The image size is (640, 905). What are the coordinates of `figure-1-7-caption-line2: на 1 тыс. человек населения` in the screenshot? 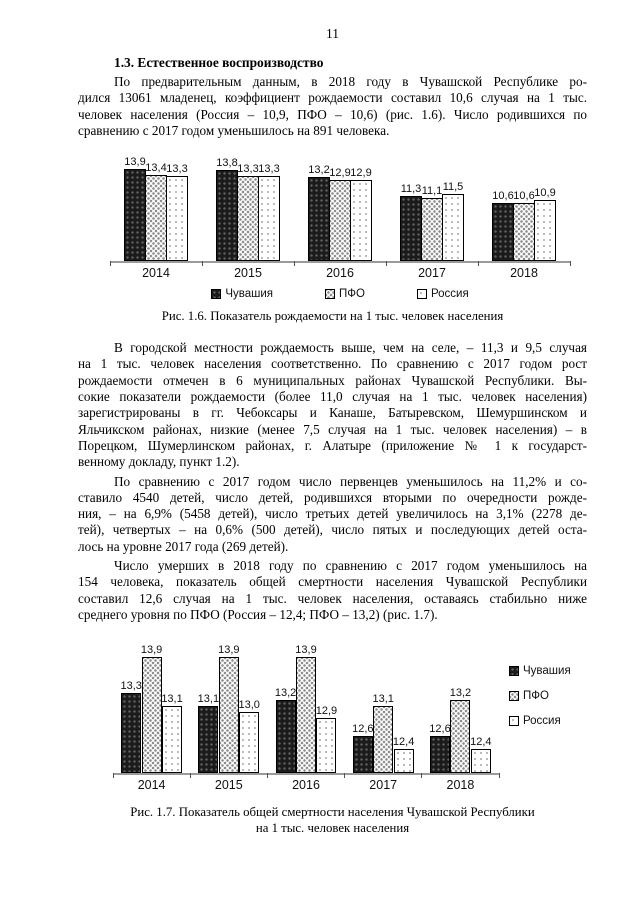 It's located at (332, 828).